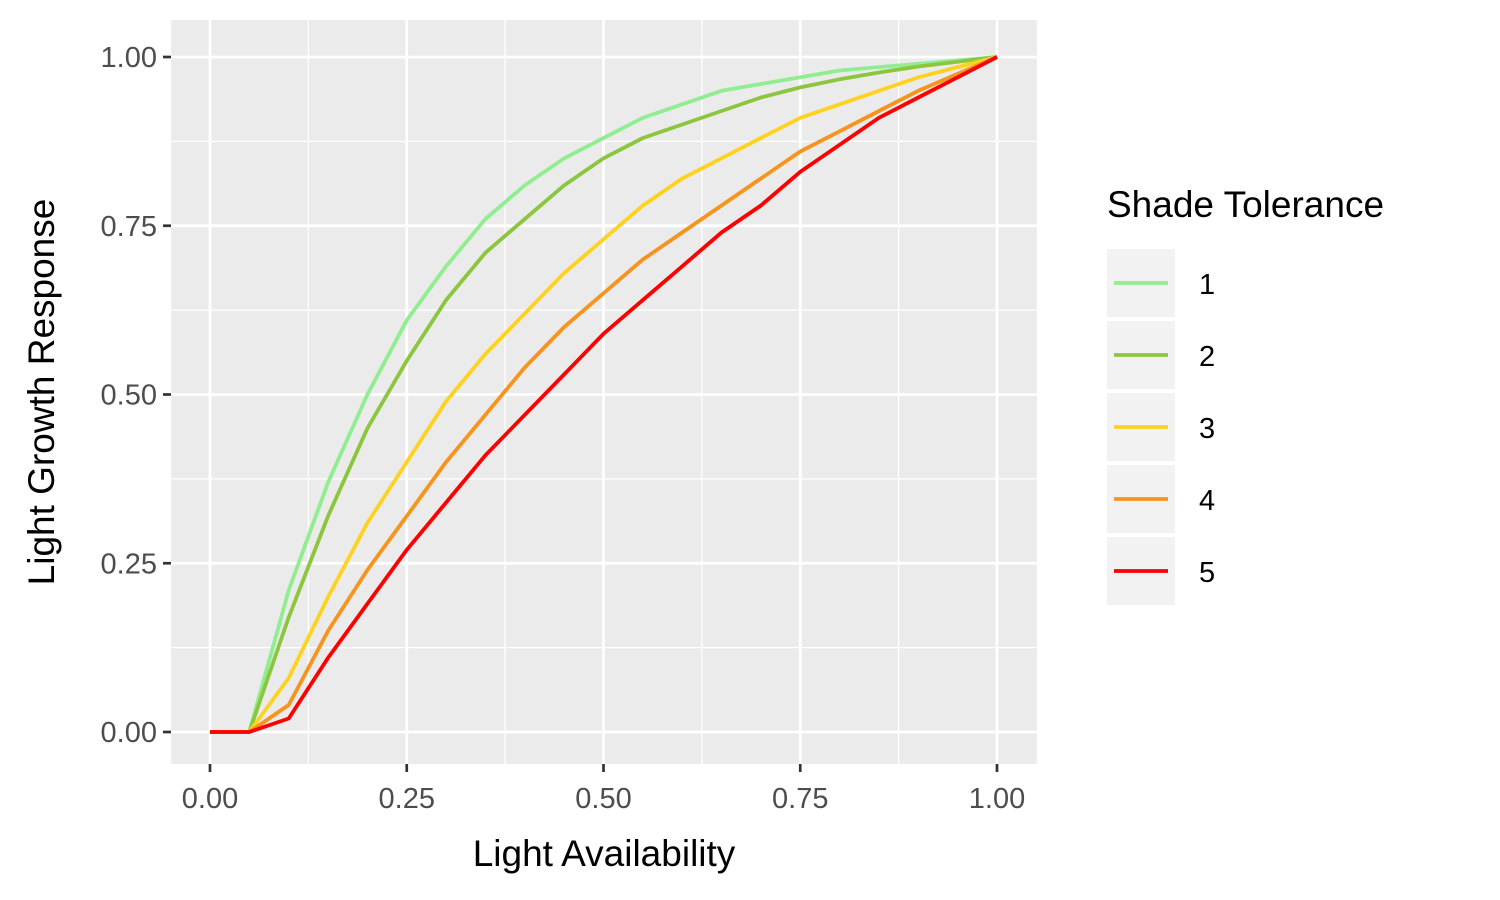  Describe the element at coordinates (129, 733) in the screenshot. I see `y-tick-label: 0.00` at that location.